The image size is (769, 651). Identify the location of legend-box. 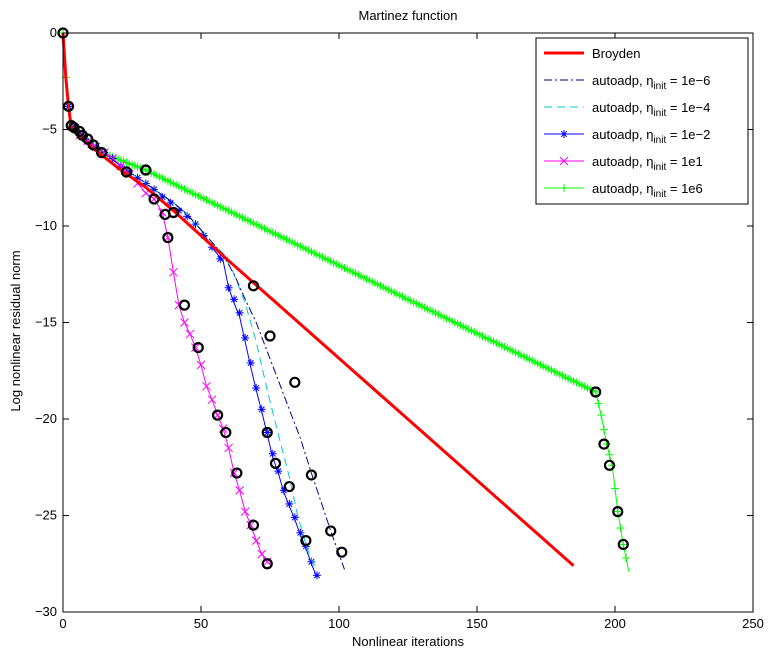
(642, 121).